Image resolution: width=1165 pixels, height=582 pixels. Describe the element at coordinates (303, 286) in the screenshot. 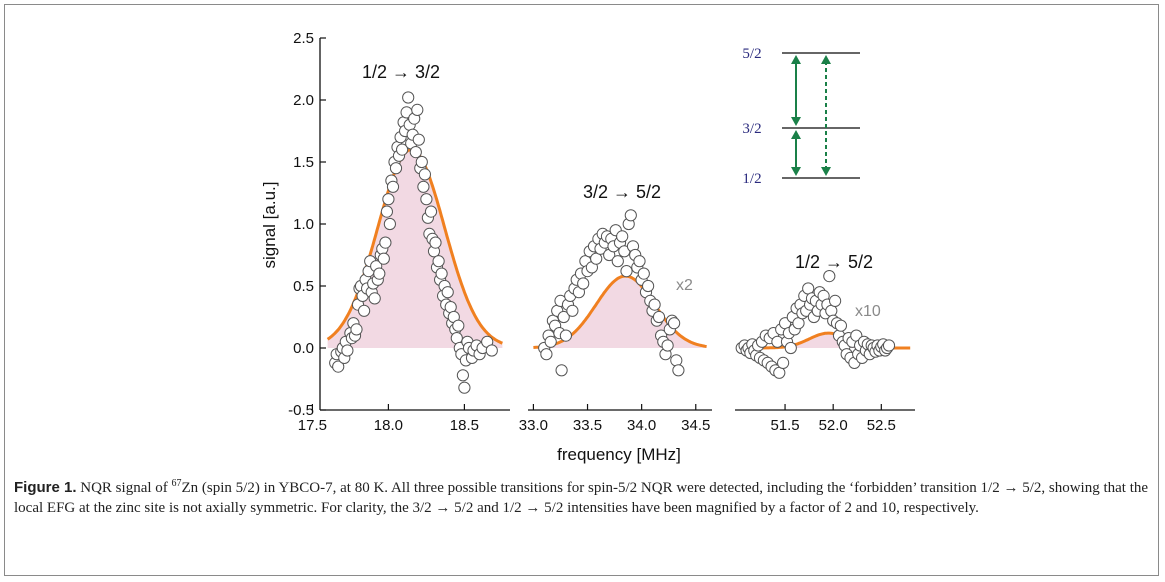

I see `y-tick-label: 0.5` at that location.